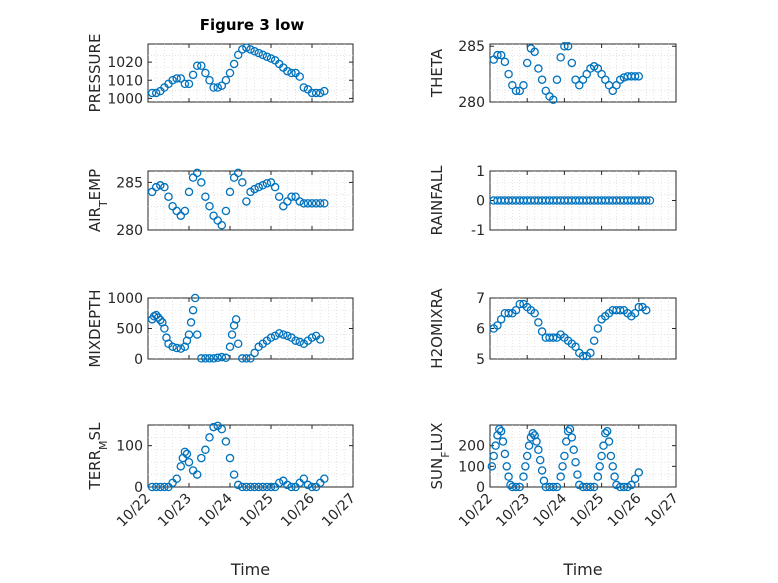 Image resolution: width=778 pixels, height=583 pixels. Describe the element at coordinates (662, 511) in the screenshot. I see `x-tick-label: 10/27` at that location.